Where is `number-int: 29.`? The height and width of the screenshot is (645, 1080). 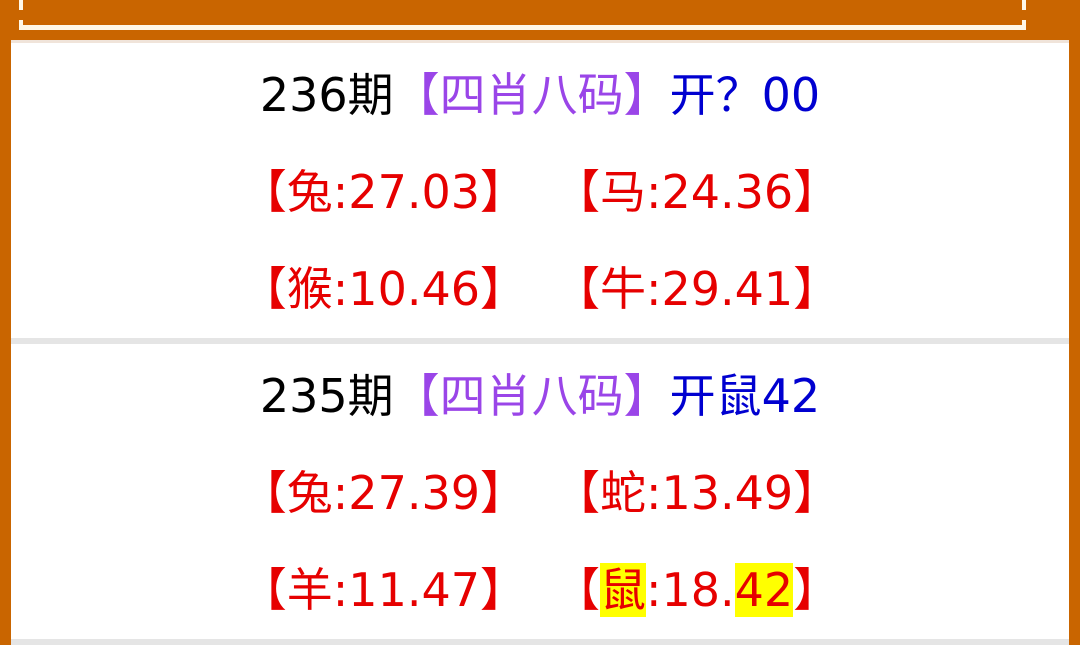
number-int: 29. is located at coordinates (698, 288).